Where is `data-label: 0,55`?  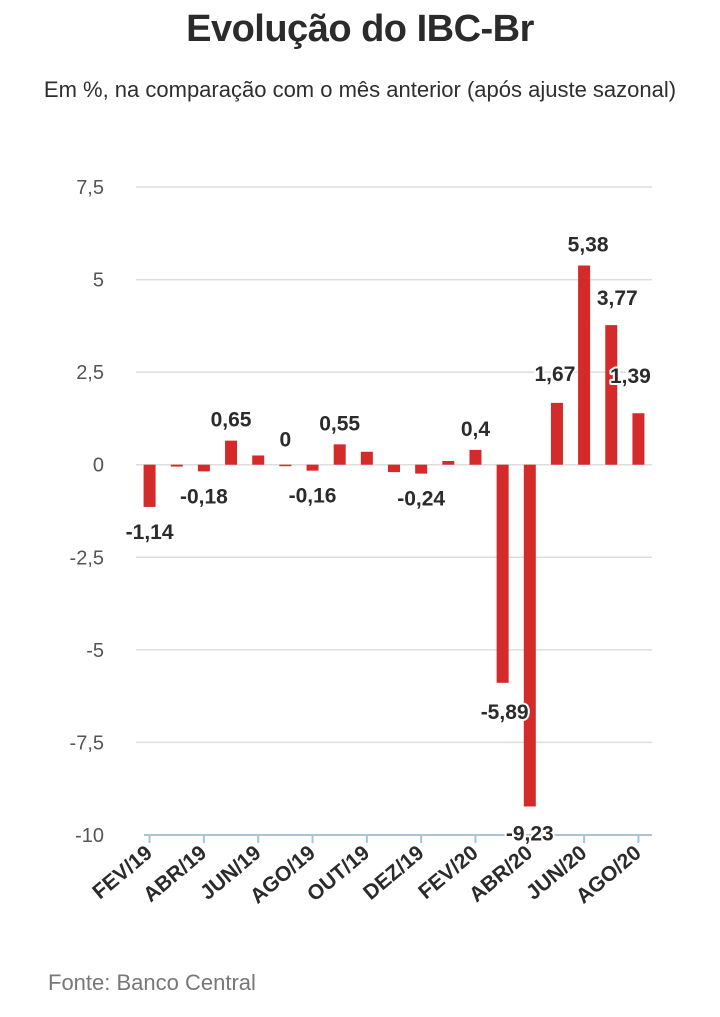
data-label: 0,55 is located at coordinates (339, 423).